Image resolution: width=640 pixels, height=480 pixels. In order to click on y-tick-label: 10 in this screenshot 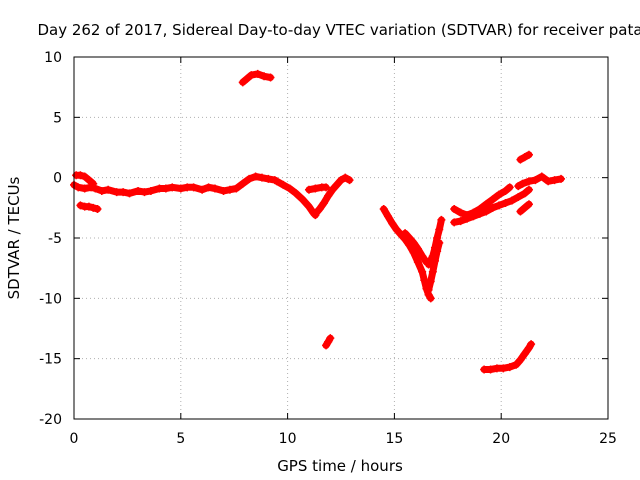, I will do `click(53, 58)`.